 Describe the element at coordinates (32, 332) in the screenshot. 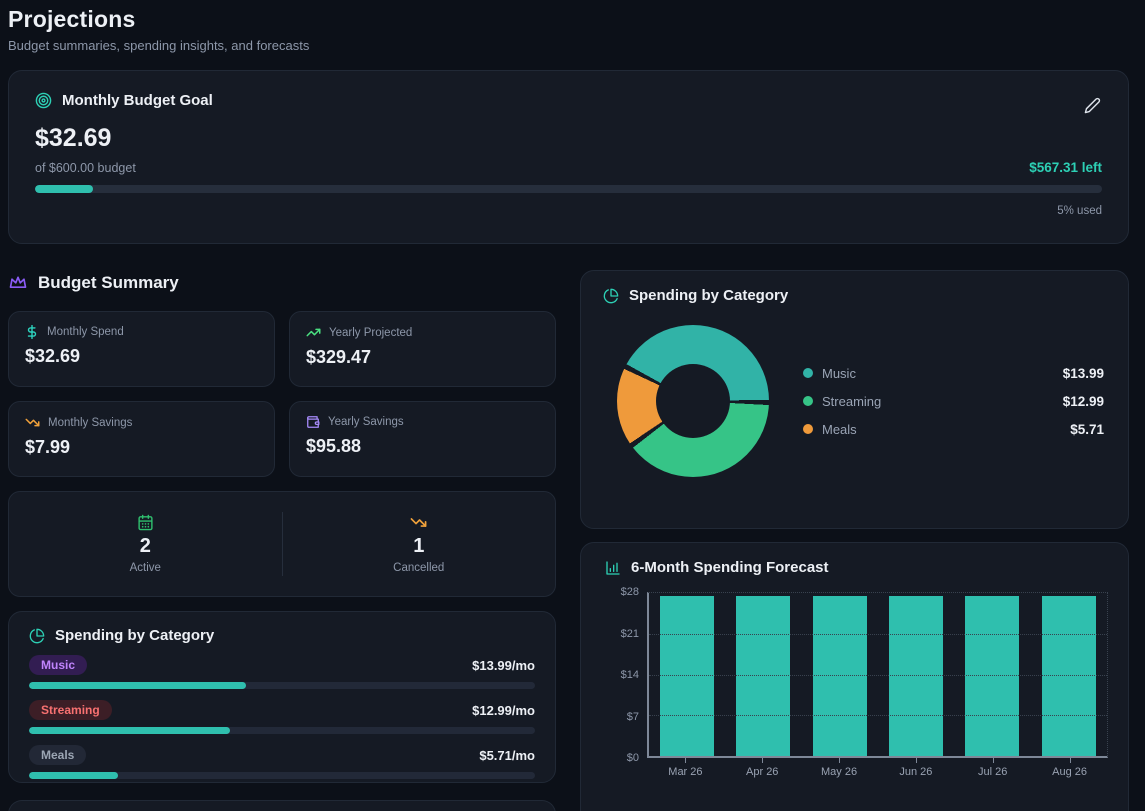

I see `dollar-icon` at that location.